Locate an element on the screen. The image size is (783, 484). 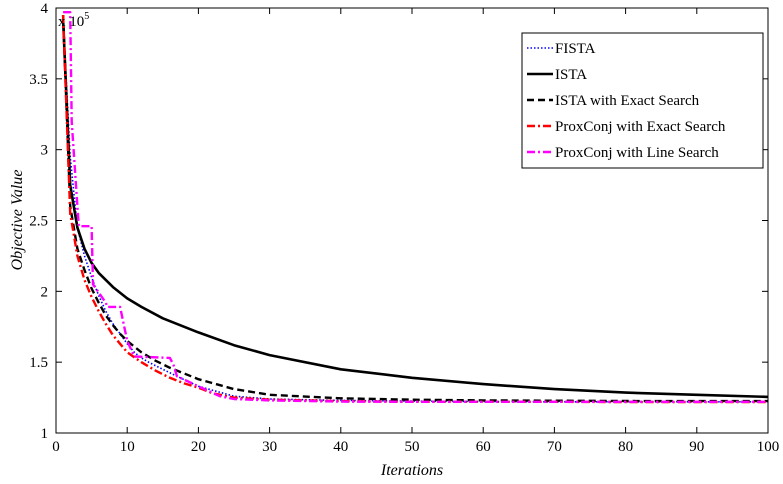
legend-label: ISTA is located at coordinates (571, 75).